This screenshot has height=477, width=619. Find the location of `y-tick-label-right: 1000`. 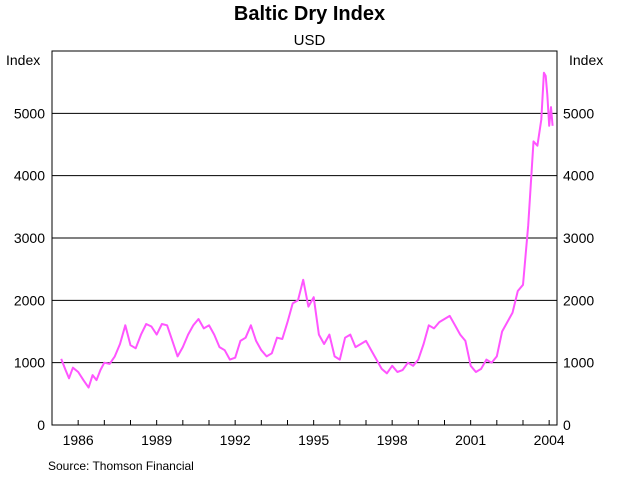

y-tick-label-right: 1000 is located at coordinates (578, 363).